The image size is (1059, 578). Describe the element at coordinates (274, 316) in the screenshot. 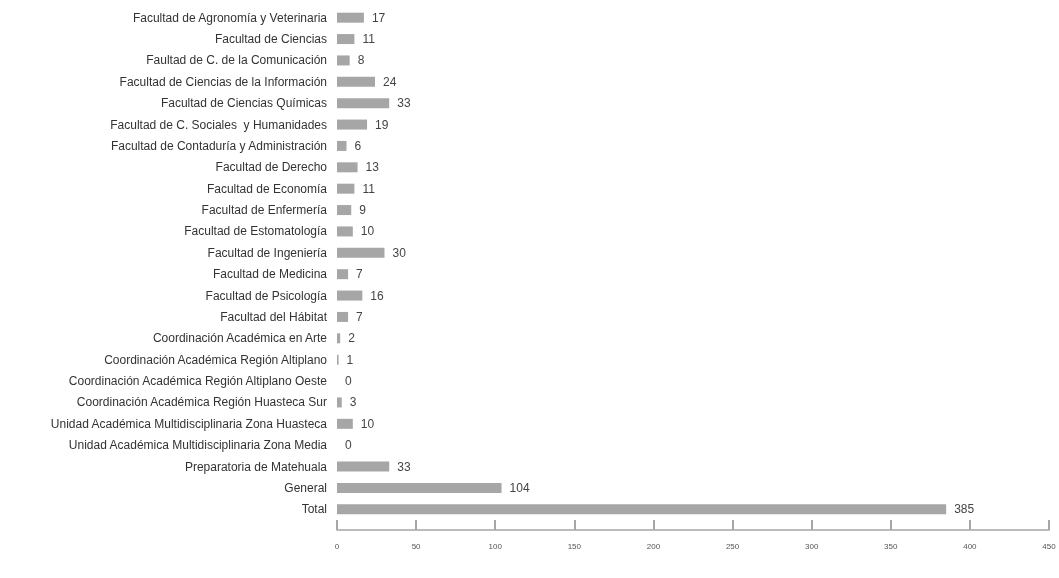

I see `y-tick-label: Facultad del Hábitat` at that location.